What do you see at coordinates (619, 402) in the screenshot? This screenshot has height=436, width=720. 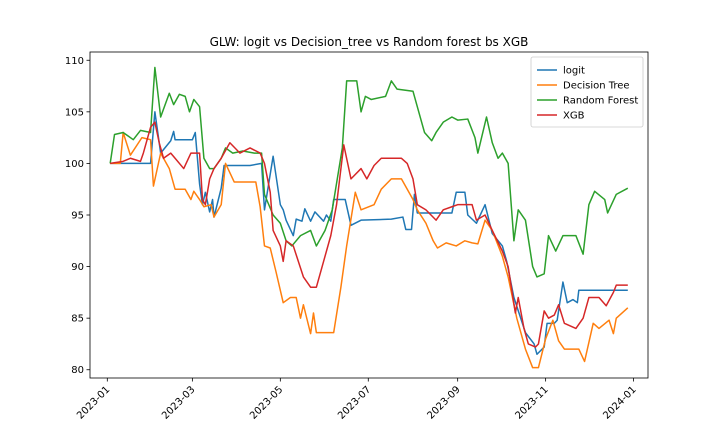 I see `x-tick-label: 2024-01` at bounding box center [619, 402].